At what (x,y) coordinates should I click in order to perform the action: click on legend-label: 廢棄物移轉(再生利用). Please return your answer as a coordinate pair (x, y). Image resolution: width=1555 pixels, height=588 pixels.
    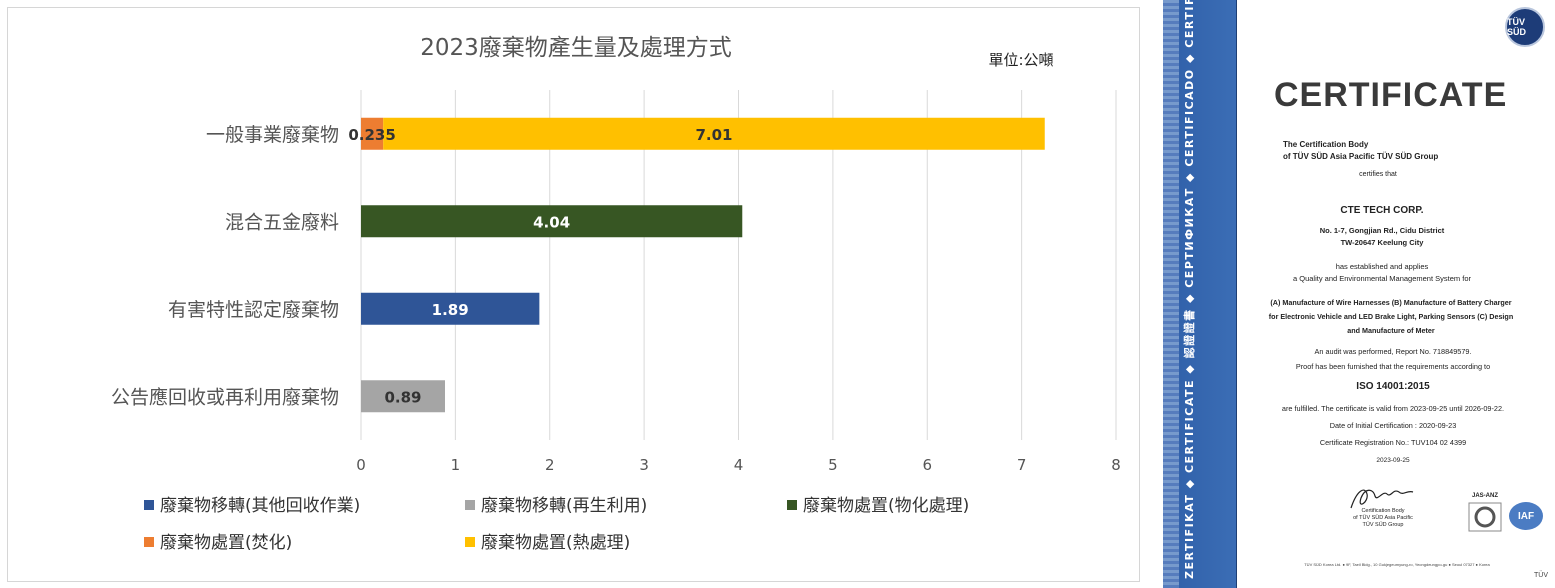
    Looking at the image, I should click on (564, 506).